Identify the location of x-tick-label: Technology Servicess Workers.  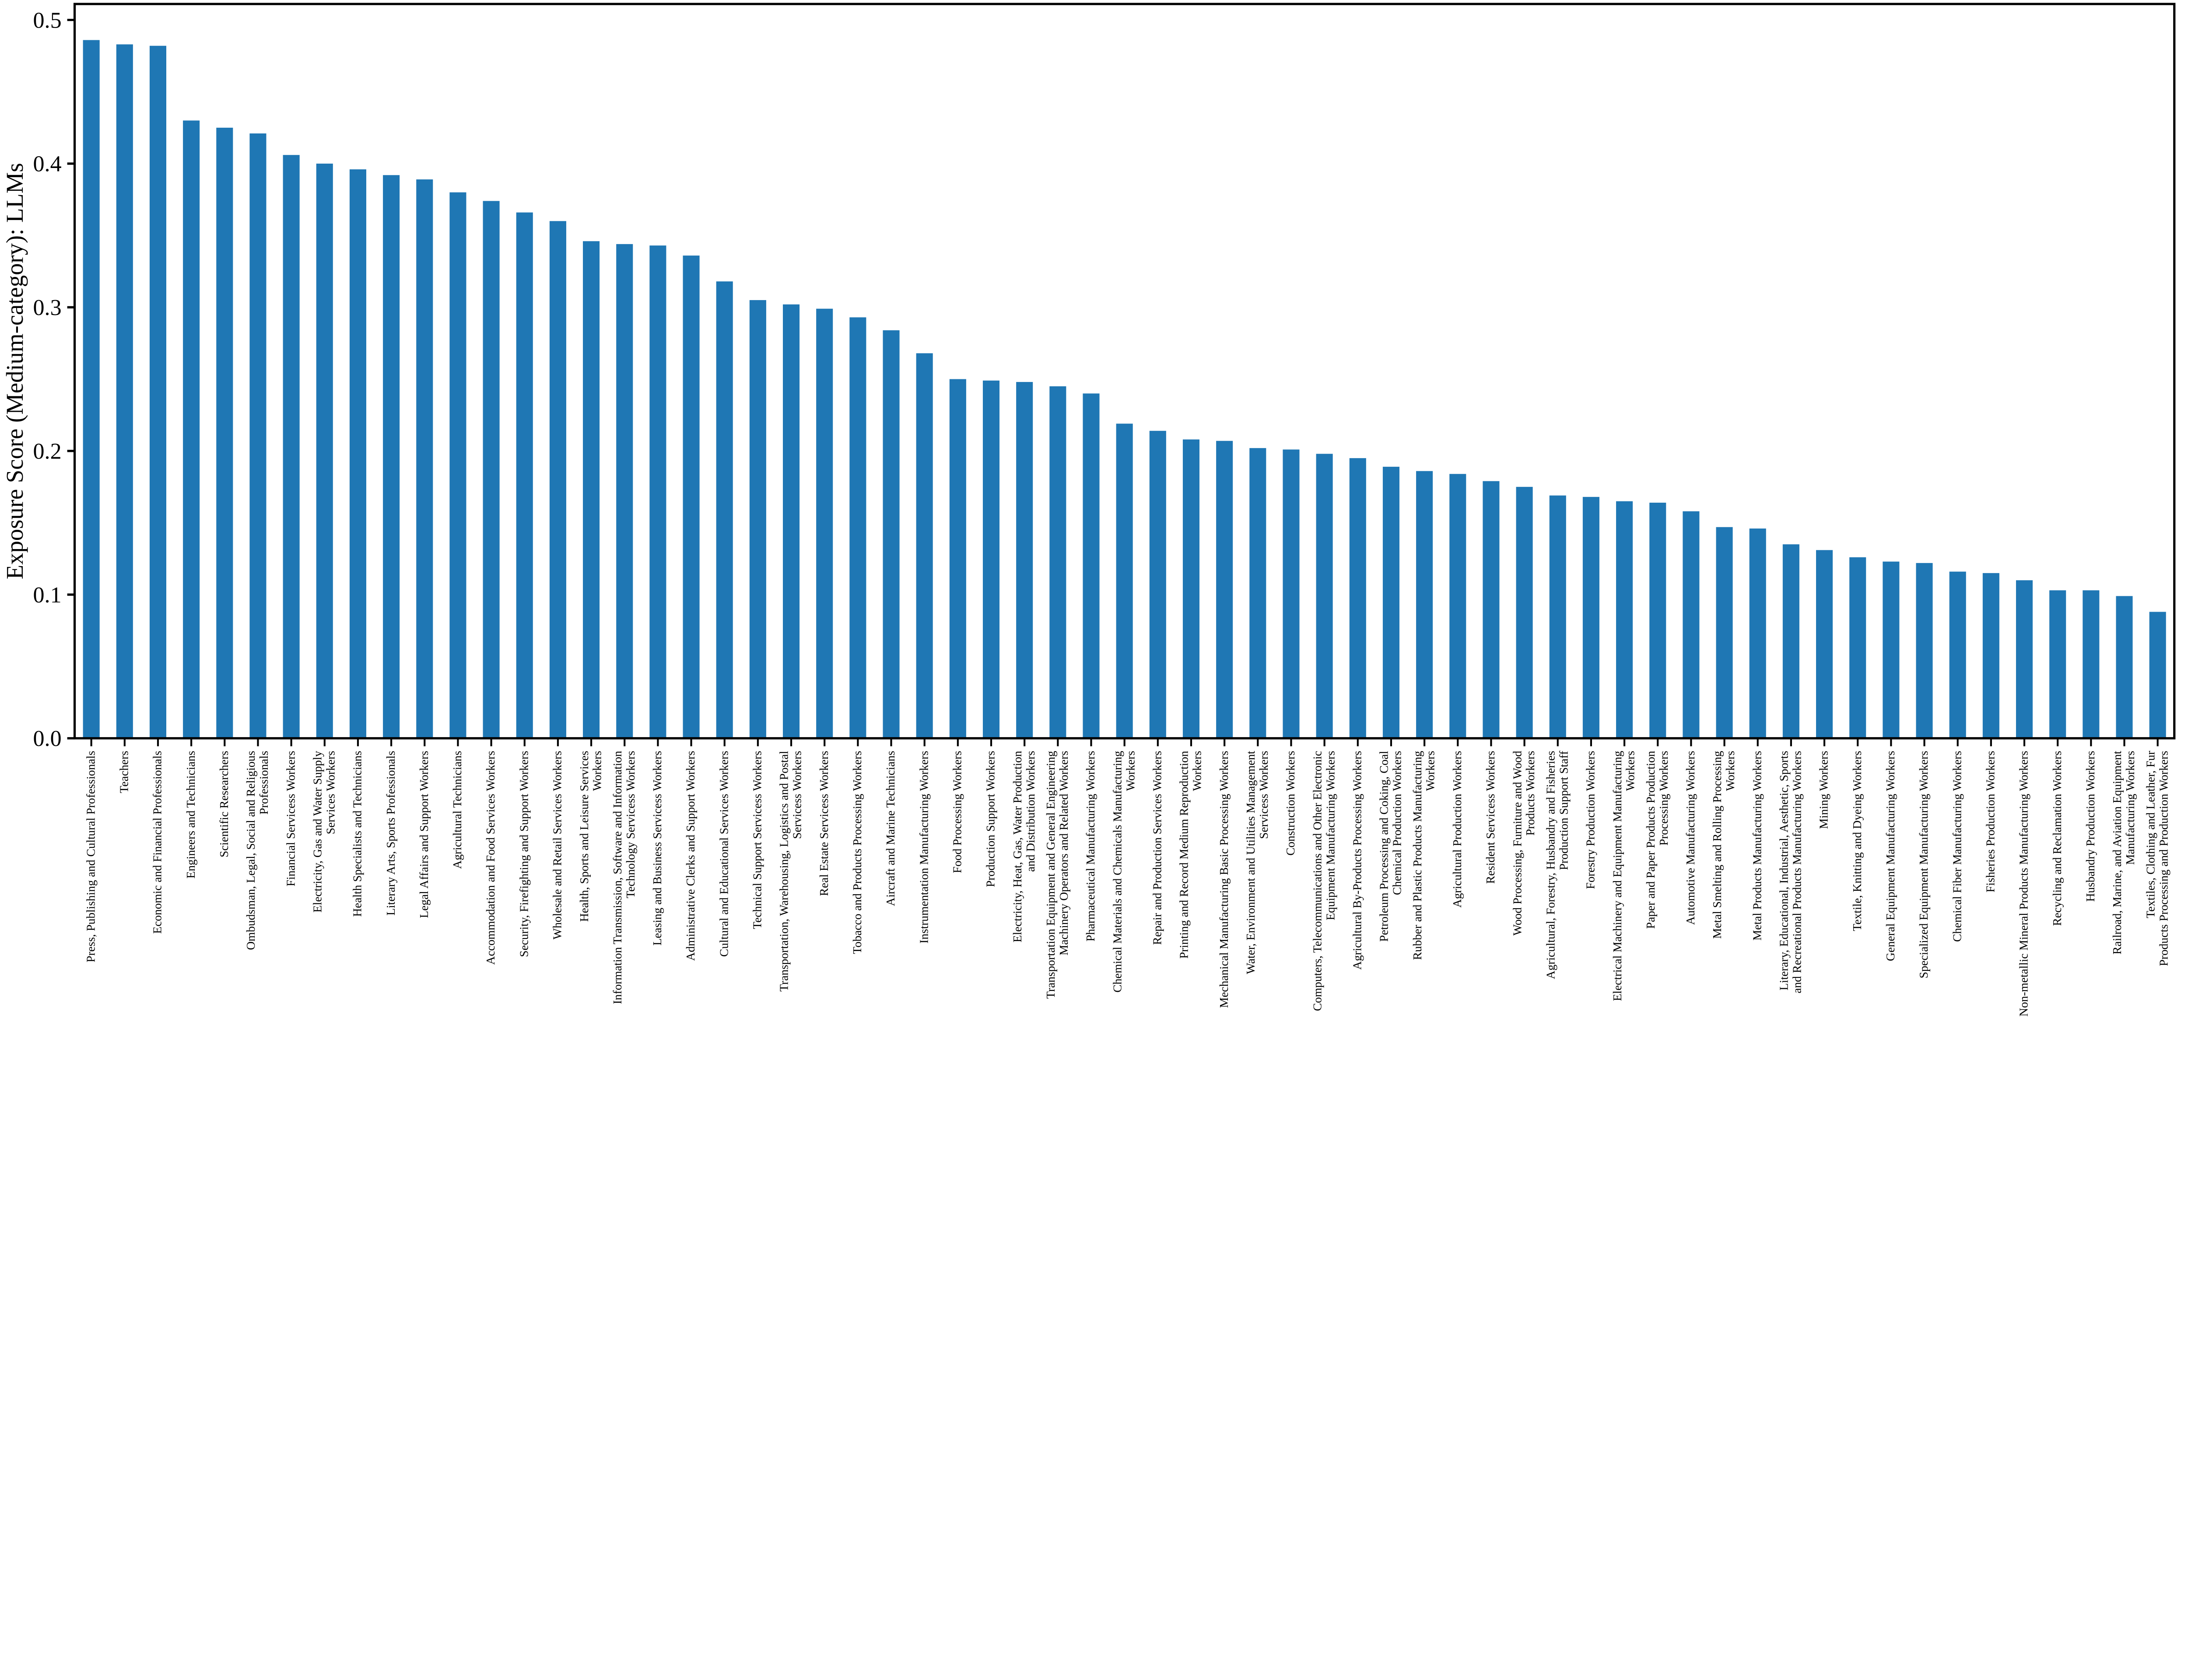
(630, 824).